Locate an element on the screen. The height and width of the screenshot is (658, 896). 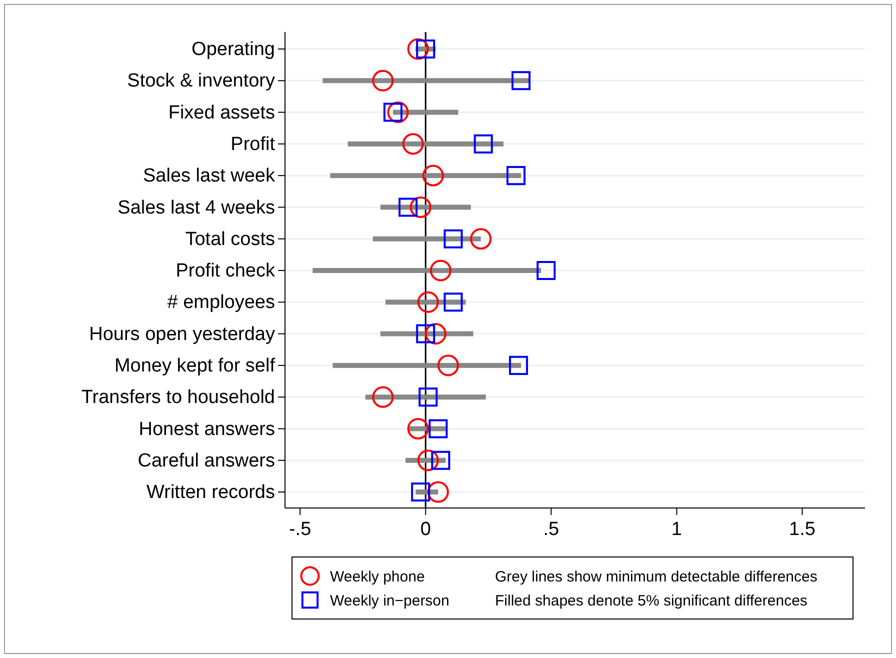
y-tick-label: Honest answers is located at coordinates (206, 429).